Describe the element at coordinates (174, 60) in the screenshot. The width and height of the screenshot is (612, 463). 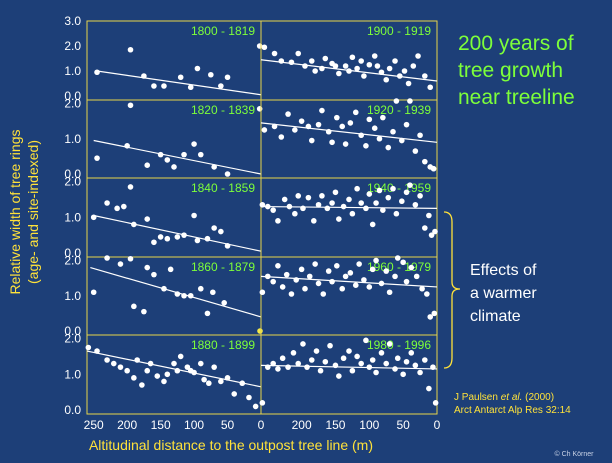
I see `panel-1800-1819: 1800 - 1819` at that location.